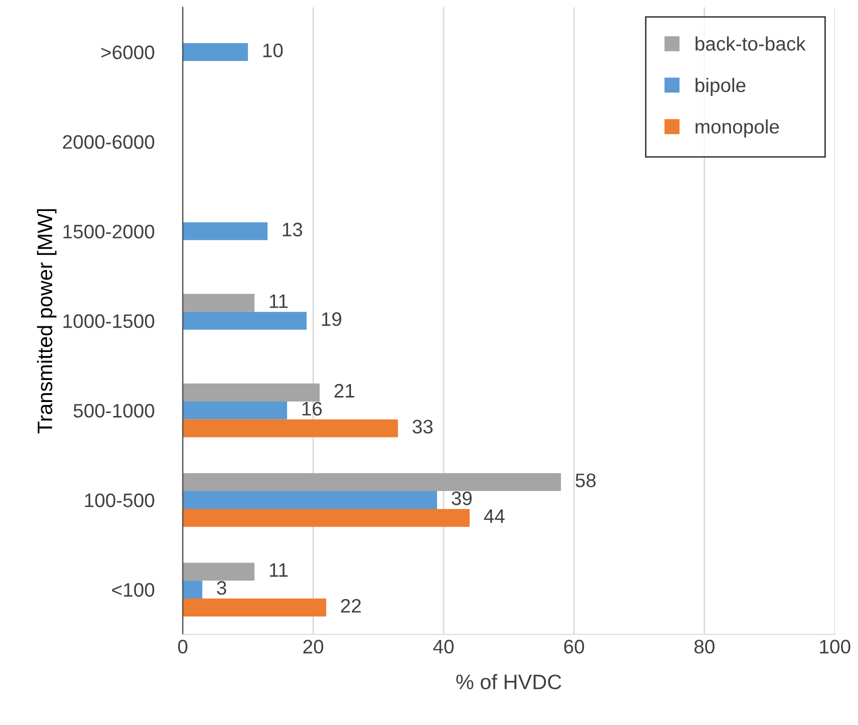  Describe the element at coordinates (221, 588) in the screenshot. I see `data-label: 3` at that location.